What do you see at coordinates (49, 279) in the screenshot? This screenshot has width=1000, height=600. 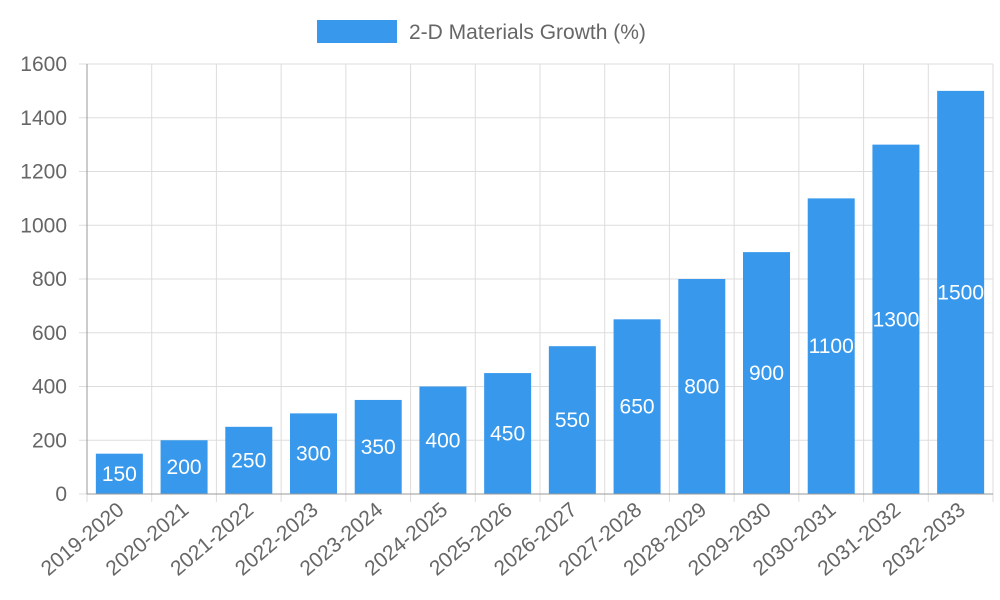 I see `y-tick-label: 800` at bounding box center [49, 279].